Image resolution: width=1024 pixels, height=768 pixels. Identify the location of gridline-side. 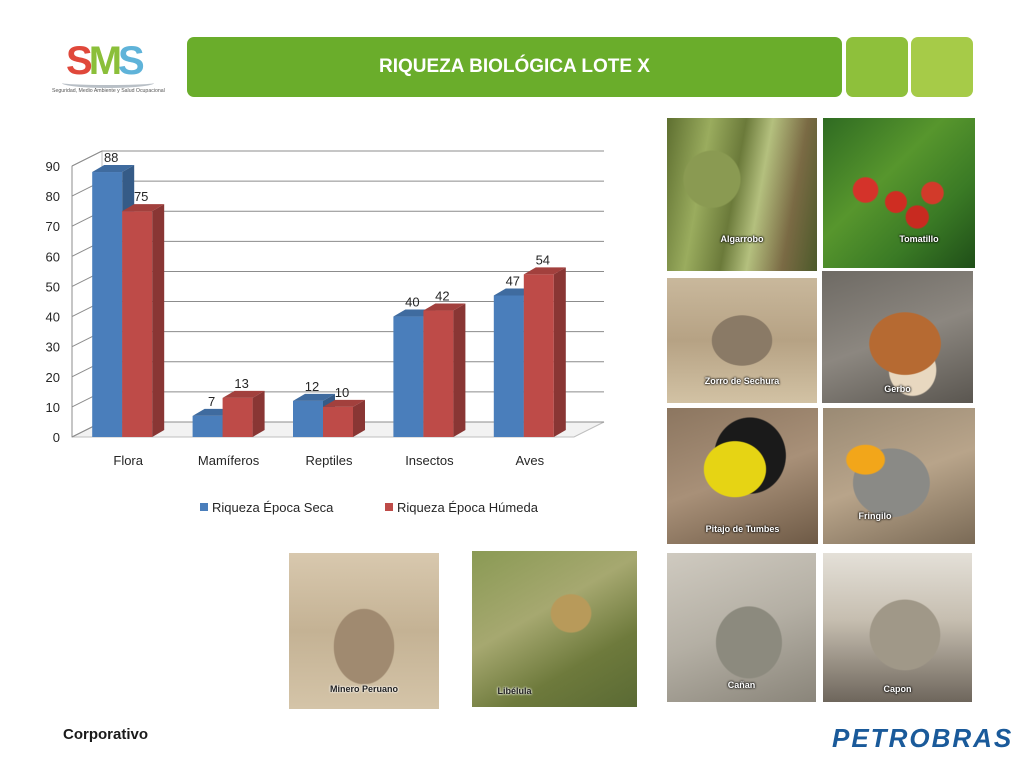
(87, 158).